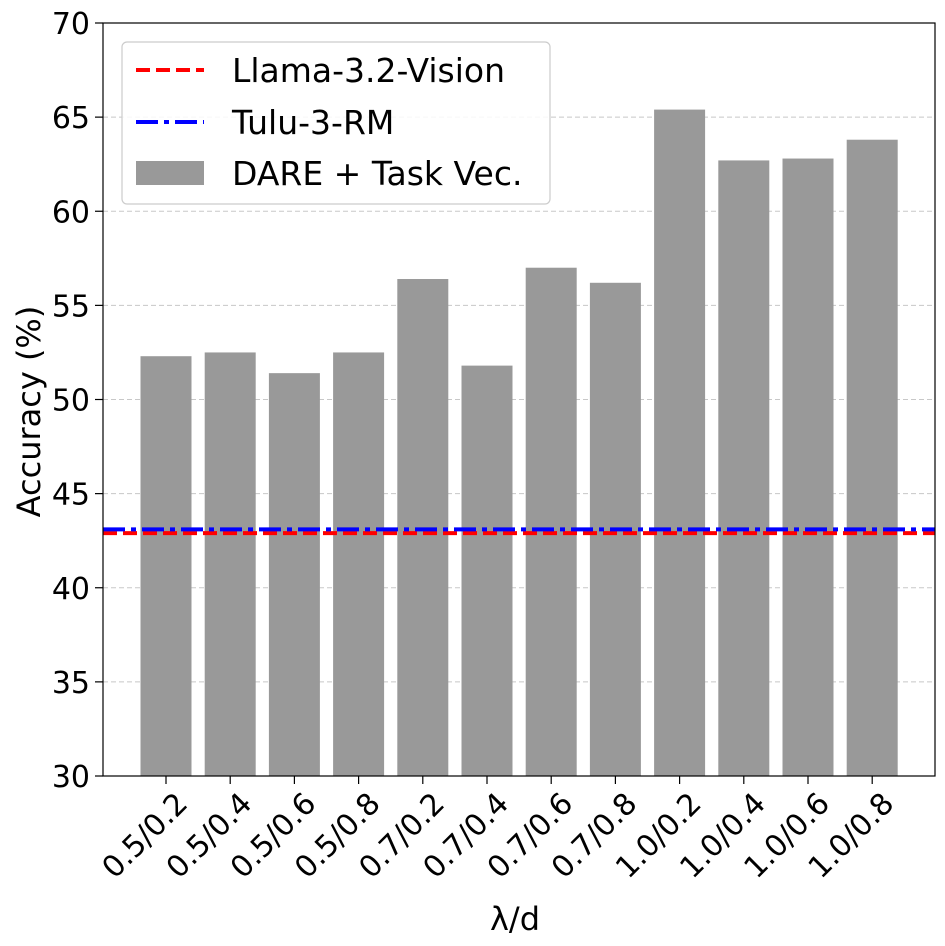 Image resolution: width=945 pixels, height=946 pixels. I want to click on y-tick-label: 50, so click(71, 401).